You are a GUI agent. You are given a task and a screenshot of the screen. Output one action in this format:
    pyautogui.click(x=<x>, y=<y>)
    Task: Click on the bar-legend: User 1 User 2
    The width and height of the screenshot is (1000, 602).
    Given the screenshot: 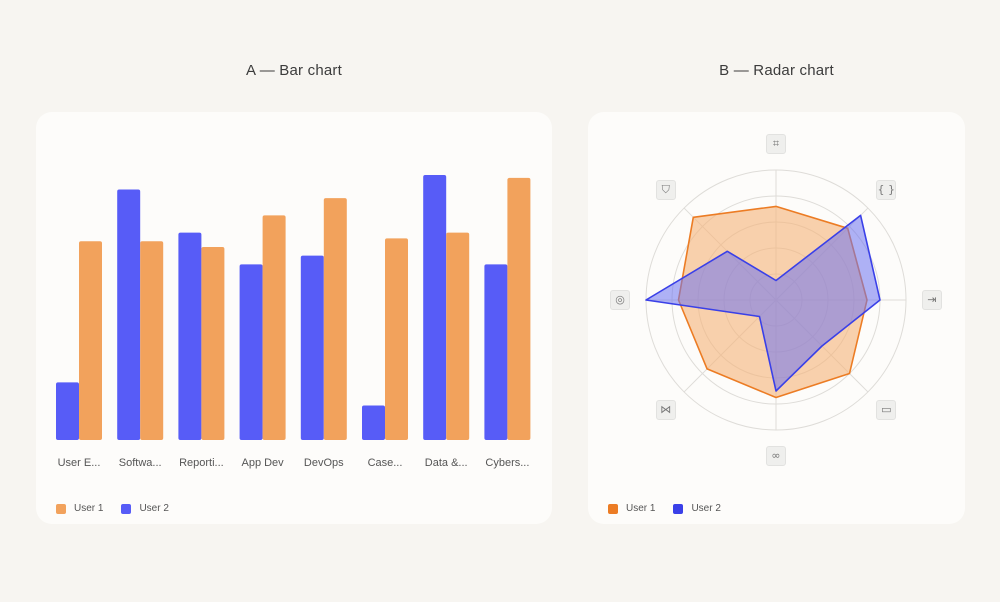 What is the action you would take?
    pyautogui.click(x=121, y=508)
    